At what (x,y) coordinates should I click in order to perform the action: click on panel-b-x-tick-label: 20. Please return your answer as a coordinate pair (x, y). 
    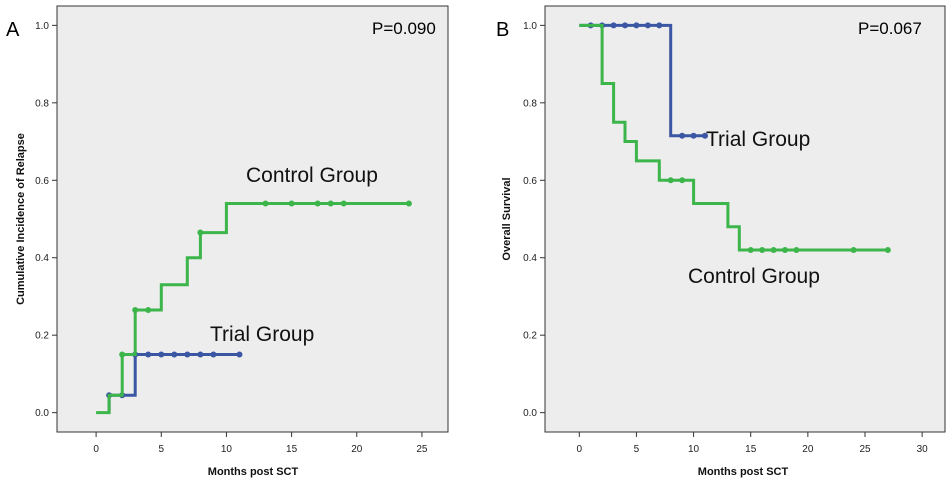
    Looking at the image, I should click on (808, 449).